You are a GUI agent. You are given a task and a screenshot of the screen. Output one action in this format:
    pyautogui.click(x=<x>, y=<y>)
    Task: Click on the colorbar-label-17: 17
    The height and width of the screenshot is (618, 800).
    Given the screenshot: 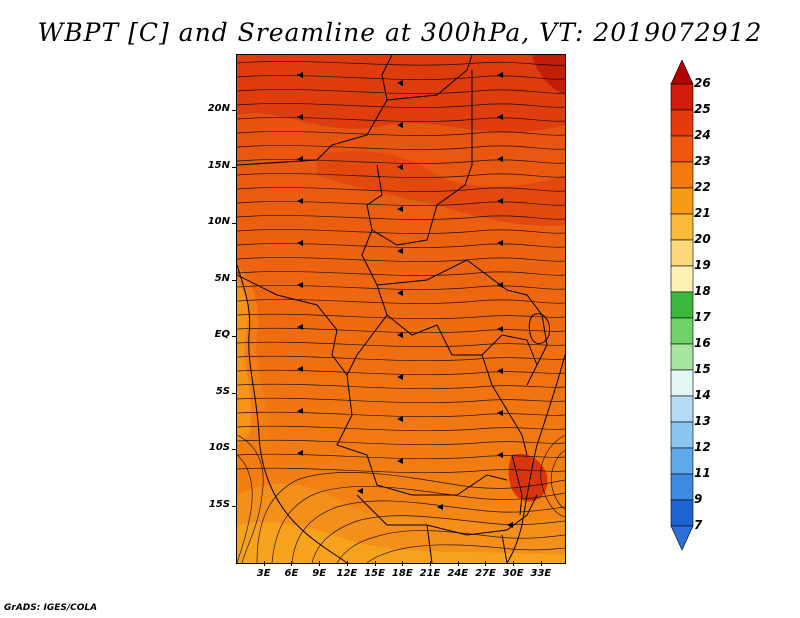 What is the action you would take?
    pyautogui.click(x=702, y=317)
    